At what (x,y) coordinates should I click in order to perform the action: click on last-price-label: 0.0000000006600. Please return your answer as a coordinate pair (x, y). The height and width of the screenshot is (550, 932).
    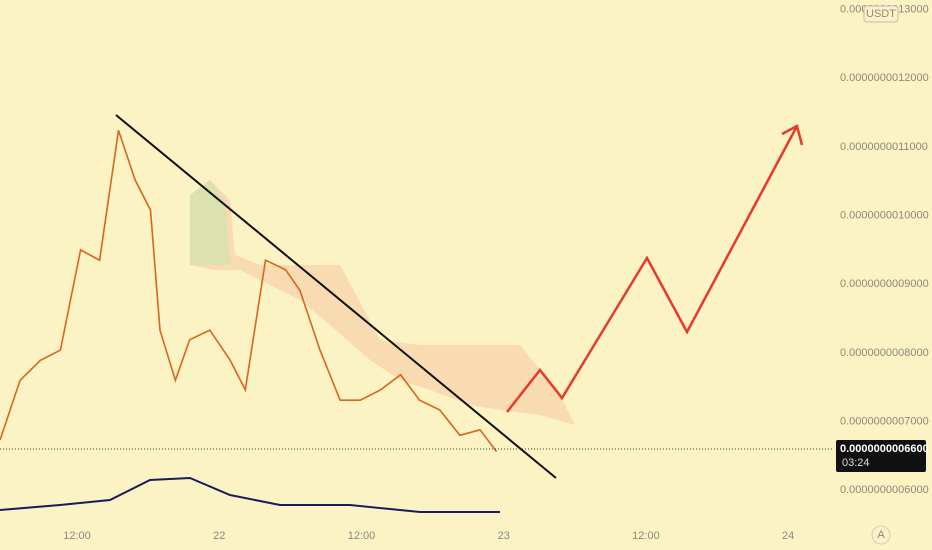
    Looking at the image, I should click on (884, 449).